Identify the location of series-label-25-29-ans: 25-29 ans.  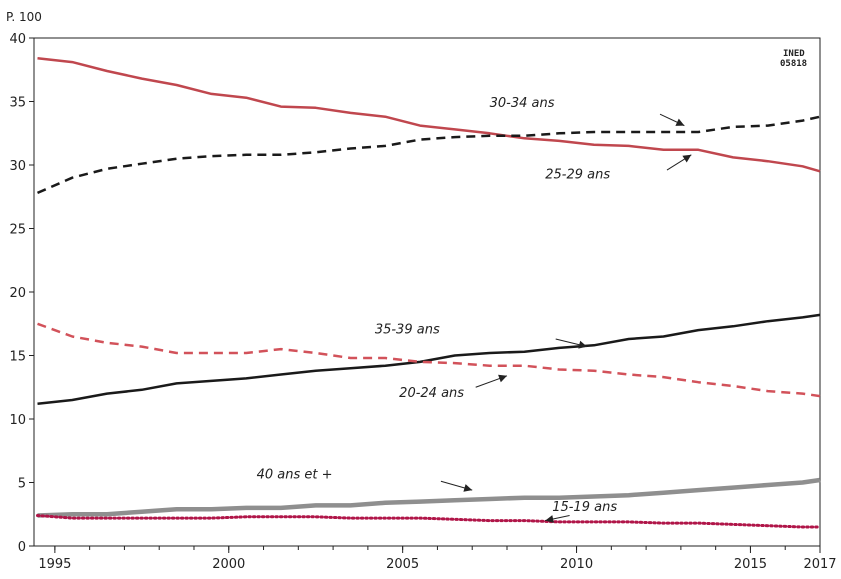
(577, 174).